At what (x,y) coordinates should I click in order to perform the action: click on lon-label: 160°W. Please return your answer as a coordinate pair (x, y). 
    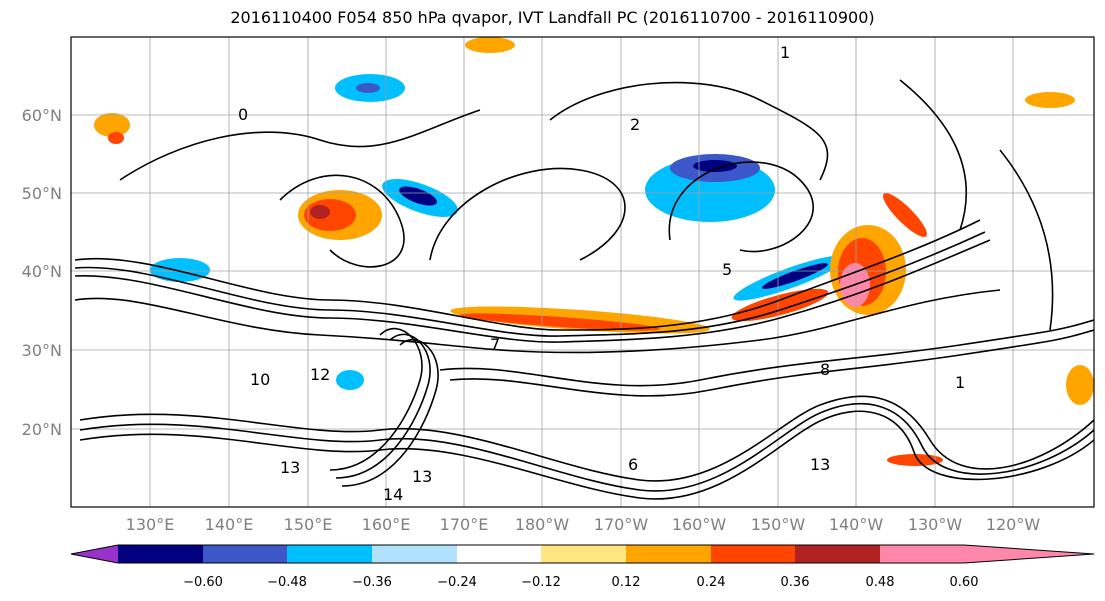
    Looking at the image, I should click on (699, 524).